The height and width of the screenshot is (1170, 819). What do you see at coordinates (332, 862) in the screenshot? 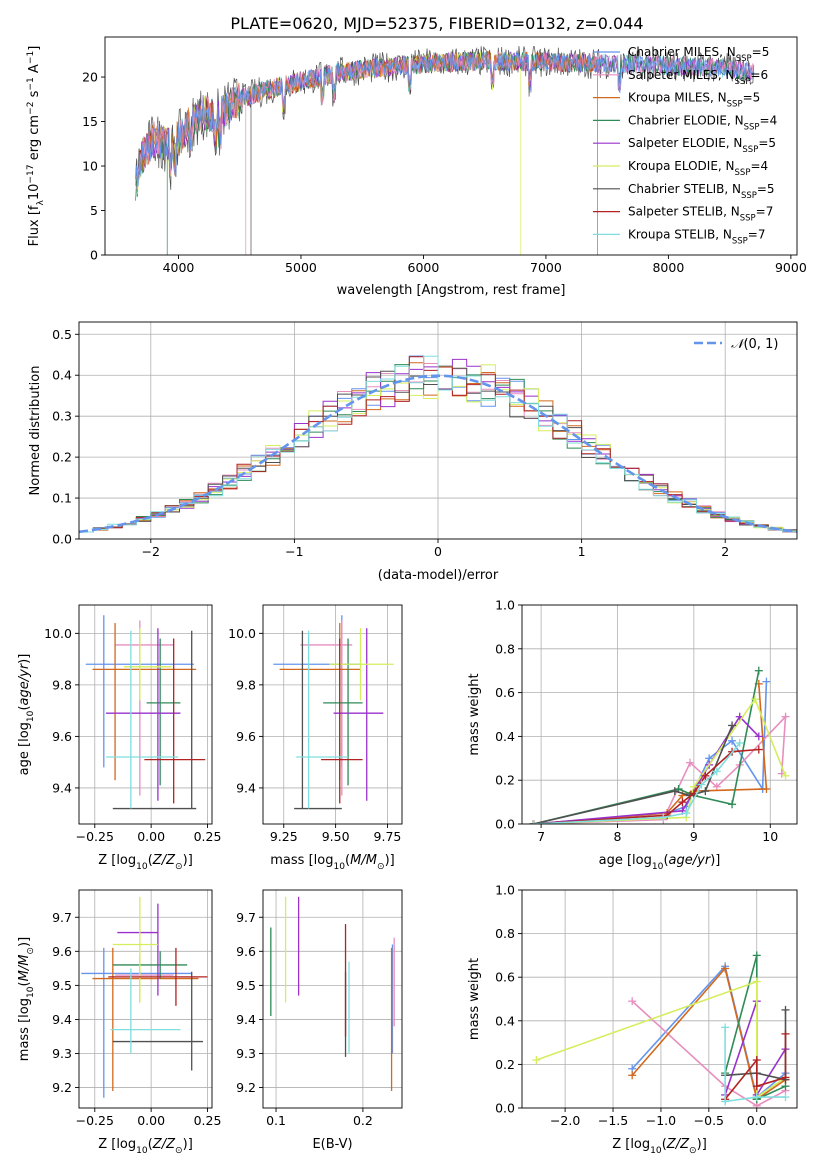
I see `x-axis-label: mass [log10(M/M⊙)]` at bounding box center [332, 862].